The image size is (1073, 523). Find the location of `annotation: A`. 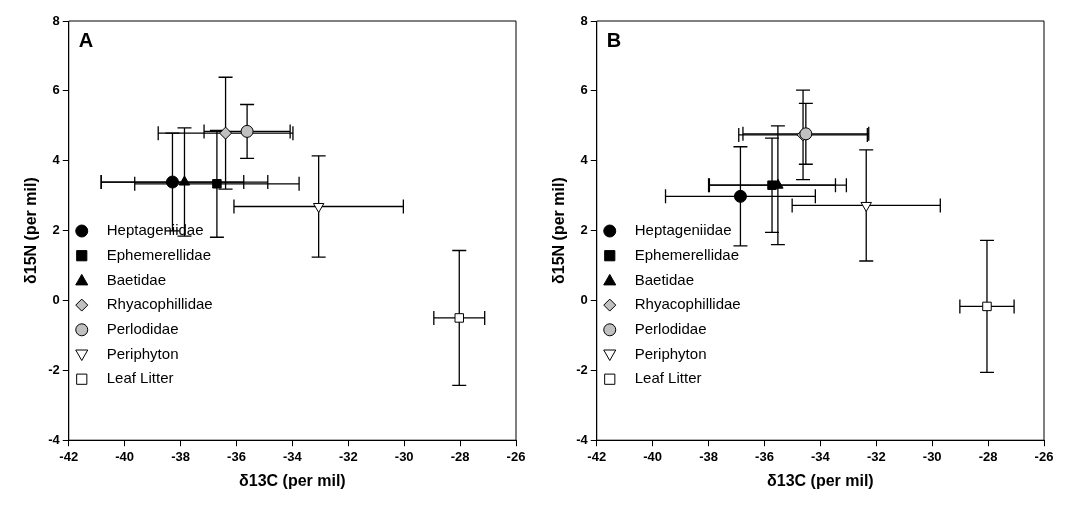

annotation: A is located at coordinates (86, 39).